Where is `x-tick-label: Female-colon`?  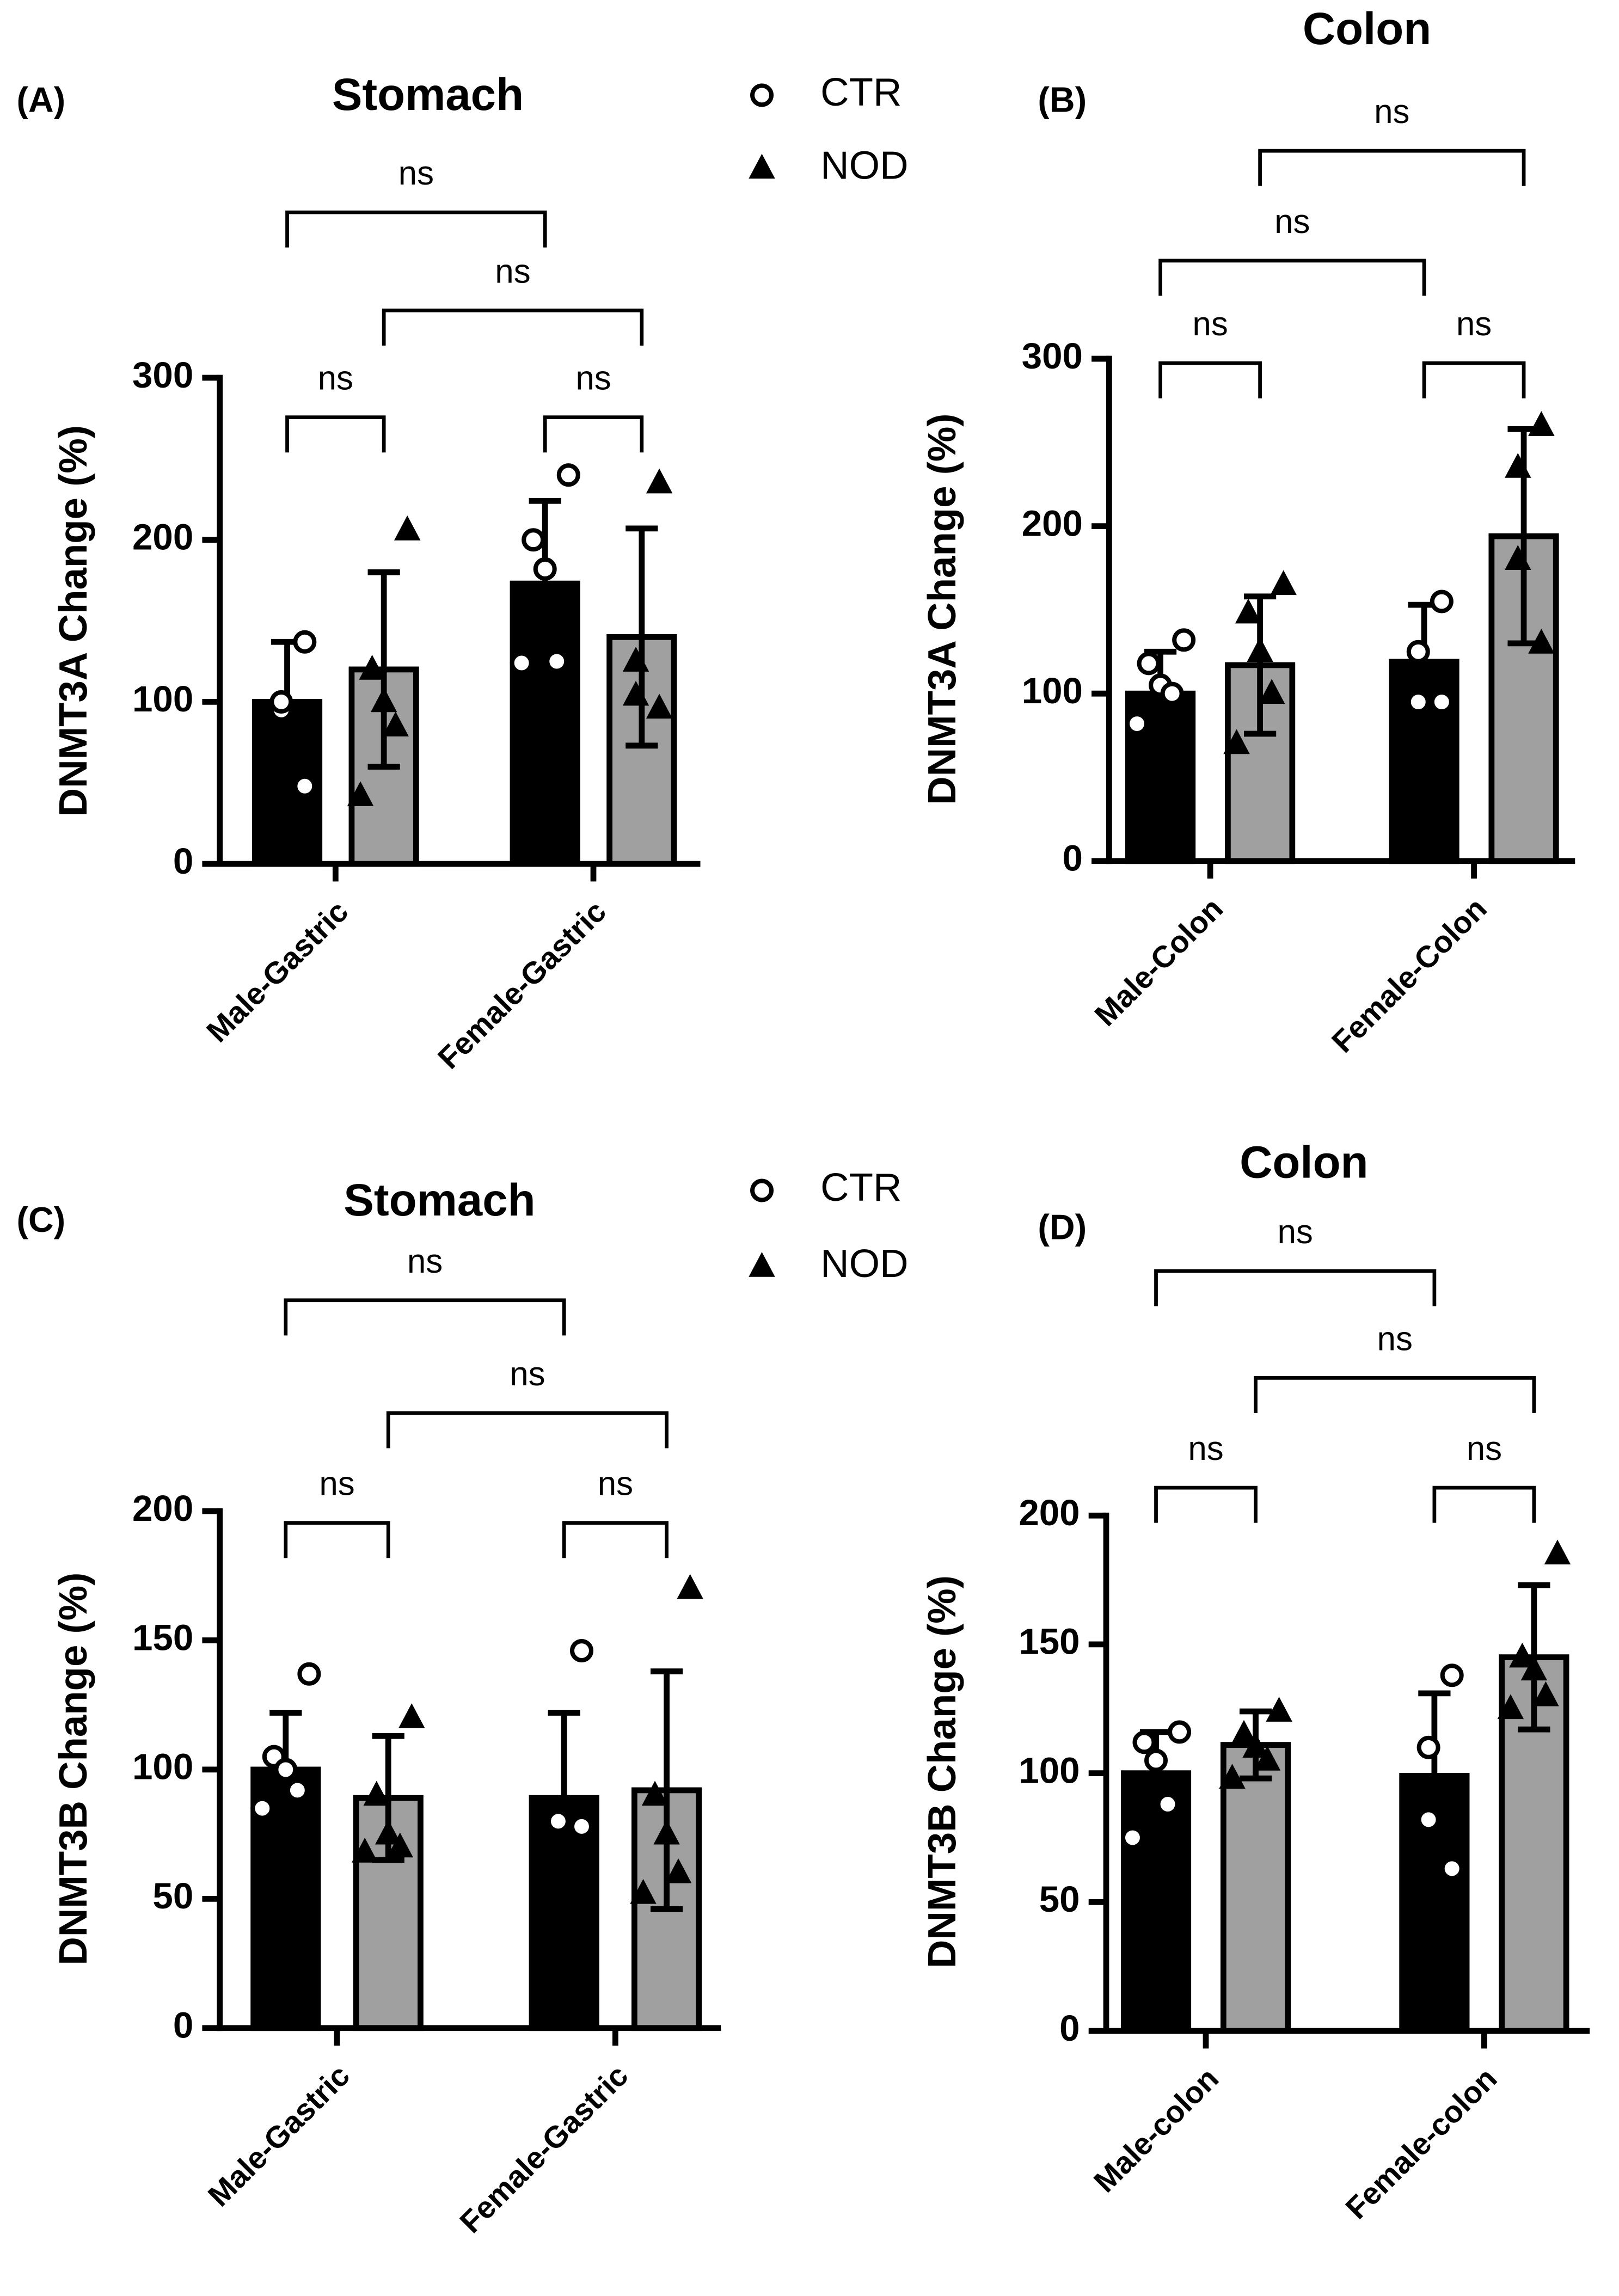 x-tick-label: Female-colon is located at coordinates (1421, 2143).